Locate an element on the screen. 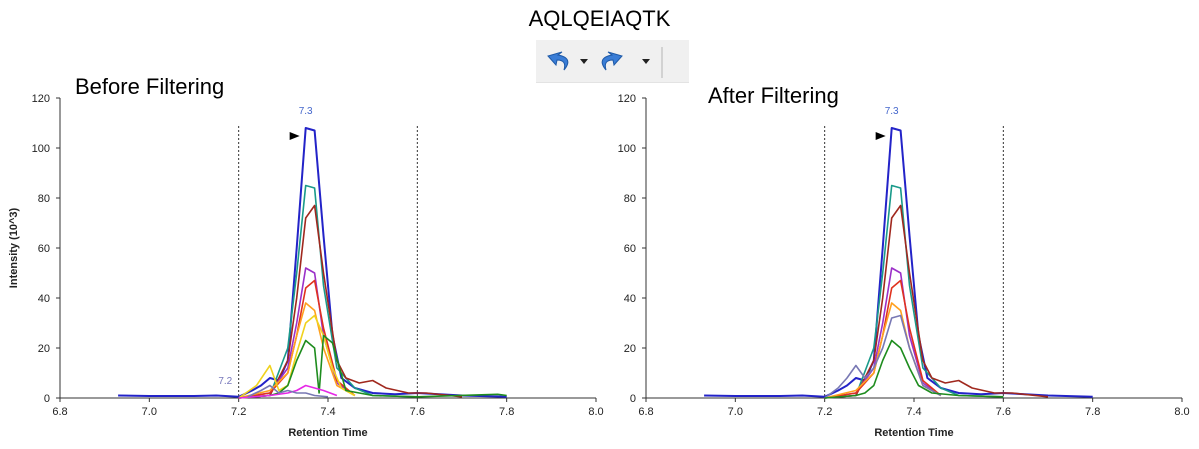 This screenshot has width=1199, height=449. peak-annotation: 7.2 is located at coordinates (225, 381).